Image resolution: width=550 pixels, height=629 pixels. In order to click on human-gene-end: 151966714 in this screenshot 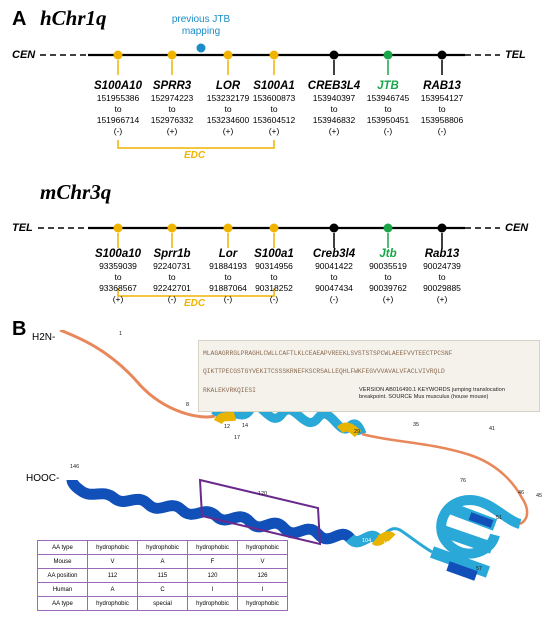, I will do `click(118, 120)`.